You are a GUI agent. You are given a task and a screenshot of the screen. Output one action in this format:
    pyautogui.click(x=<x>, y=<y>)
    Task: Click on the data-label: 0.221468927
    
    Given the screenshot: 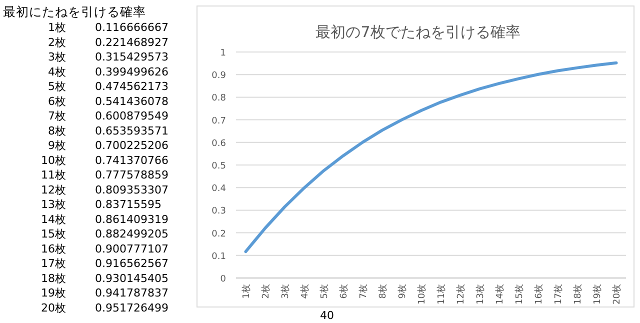 What is the action you would take?
    pyautogui.click(x=131, y=42)
    